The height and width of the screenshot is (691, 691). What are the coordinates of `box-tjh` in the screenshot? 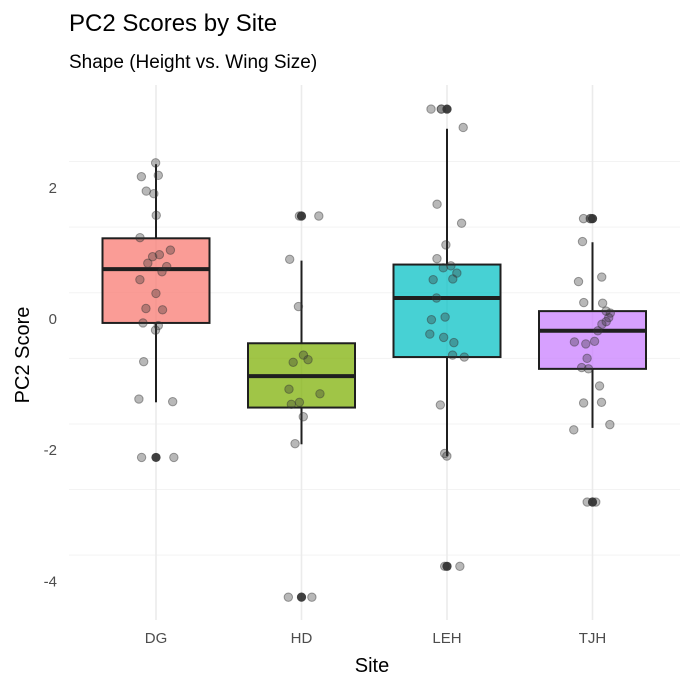 It's located at (592, 360).